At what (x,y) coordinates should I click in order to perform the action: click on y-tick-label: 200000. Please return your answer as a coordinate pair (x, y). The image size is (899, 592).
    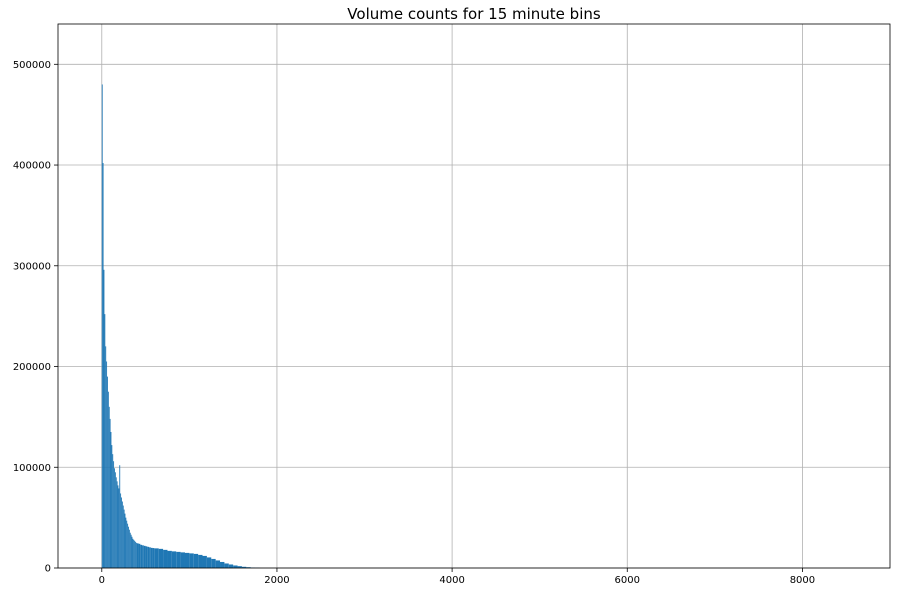
    Looking at the image, I should click on (32, 367).